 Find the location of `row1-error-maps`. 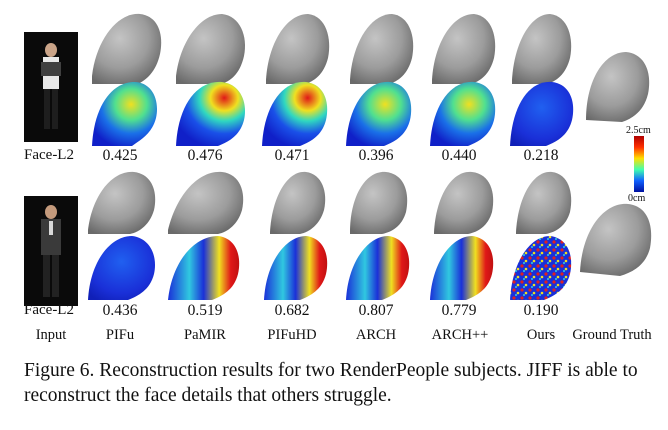

row1-error-maps is located at coordinates (333, 113).